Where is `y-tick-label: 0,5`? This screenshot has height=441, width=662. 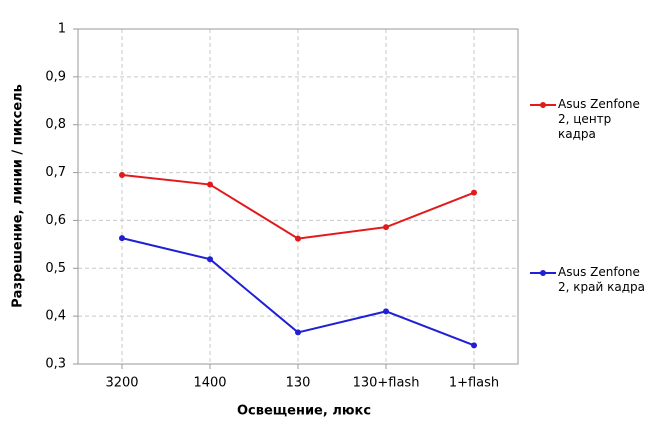
y-tick-label: 0,5 is located at coordinates (55, 268).